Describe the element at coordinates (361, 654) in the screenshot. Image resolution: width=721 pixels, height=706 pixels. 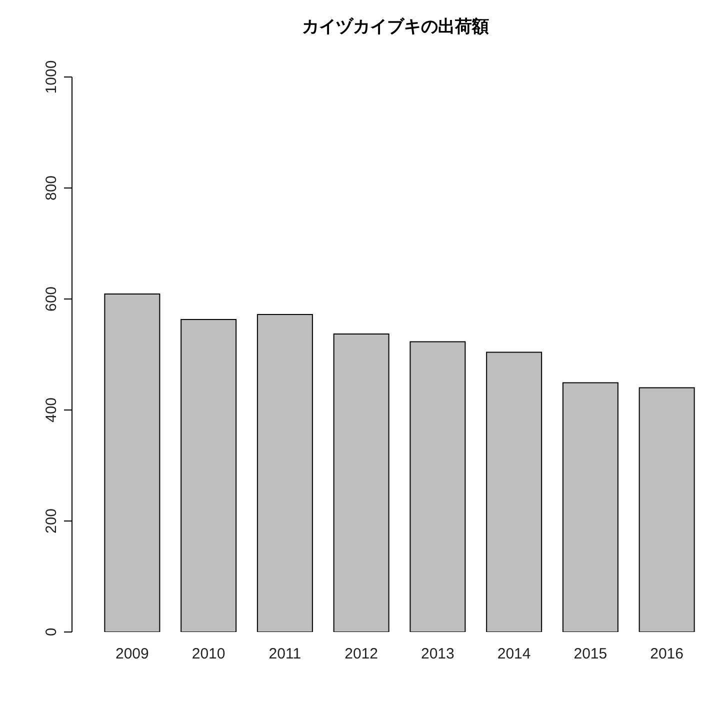
I see `x-tick-label: 2012` at that location.